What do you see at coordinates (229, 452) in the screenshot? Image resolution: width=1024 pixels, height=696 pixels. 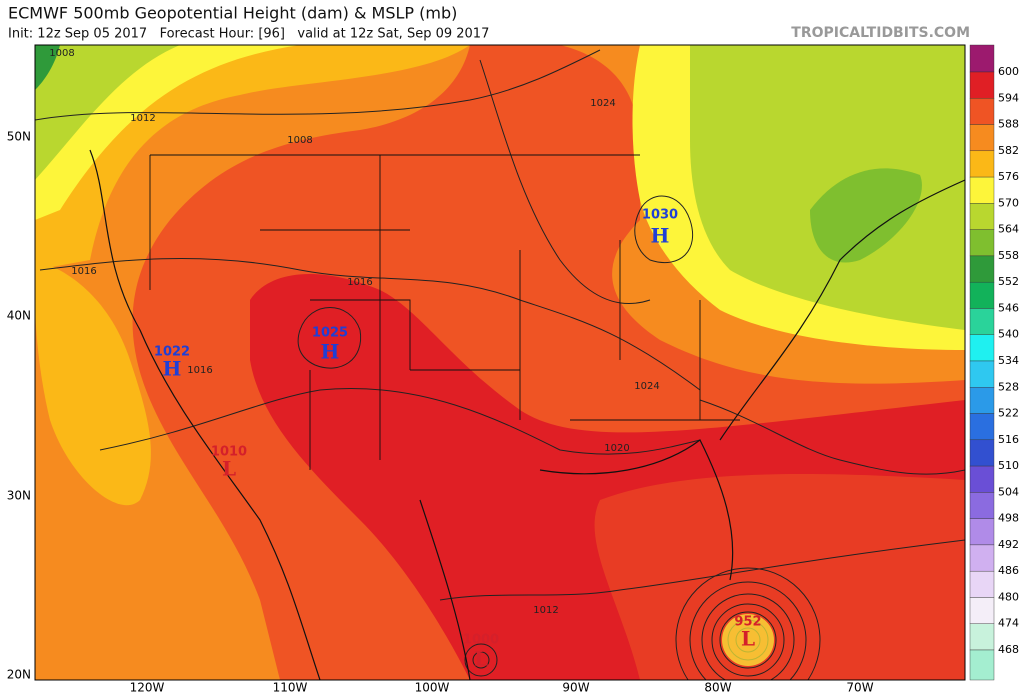 I see `center-pressure: 1010` at bounding box center [229, 452].